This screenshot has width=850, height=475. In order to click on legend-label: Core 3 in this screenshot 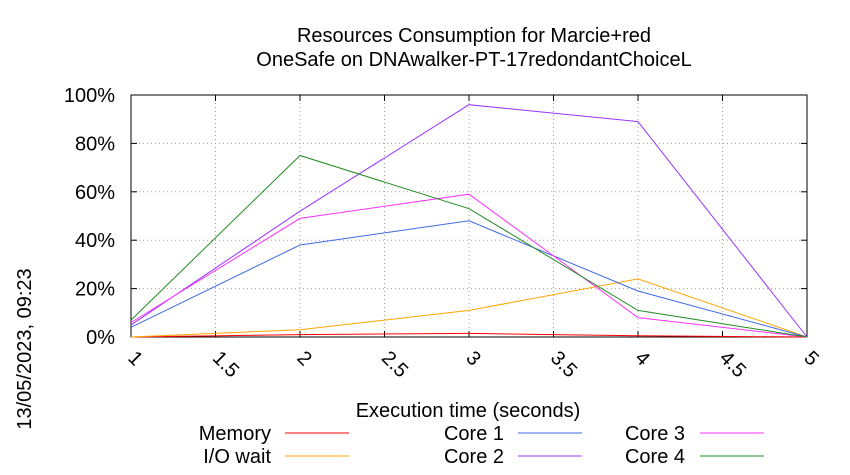, I will do `click(655, 434)`.